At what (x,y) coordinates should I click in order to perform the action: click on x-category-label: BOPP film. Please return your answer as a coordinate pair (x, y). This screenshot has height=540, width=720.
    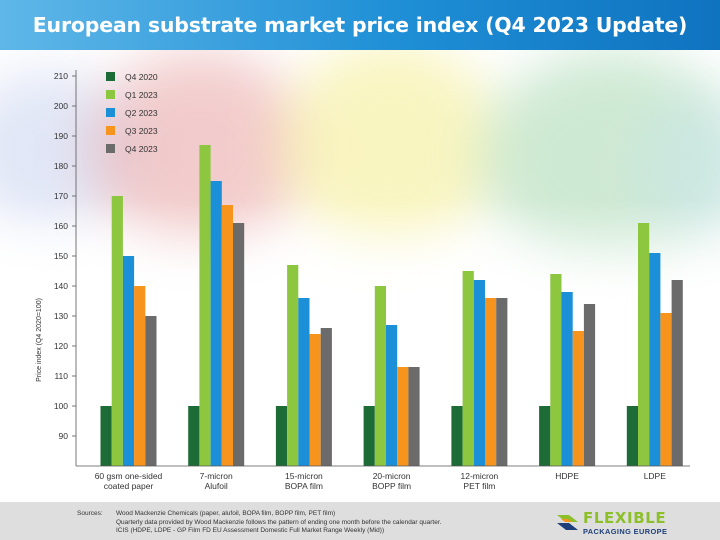
    Looking at the image, I should click on (391, 486).